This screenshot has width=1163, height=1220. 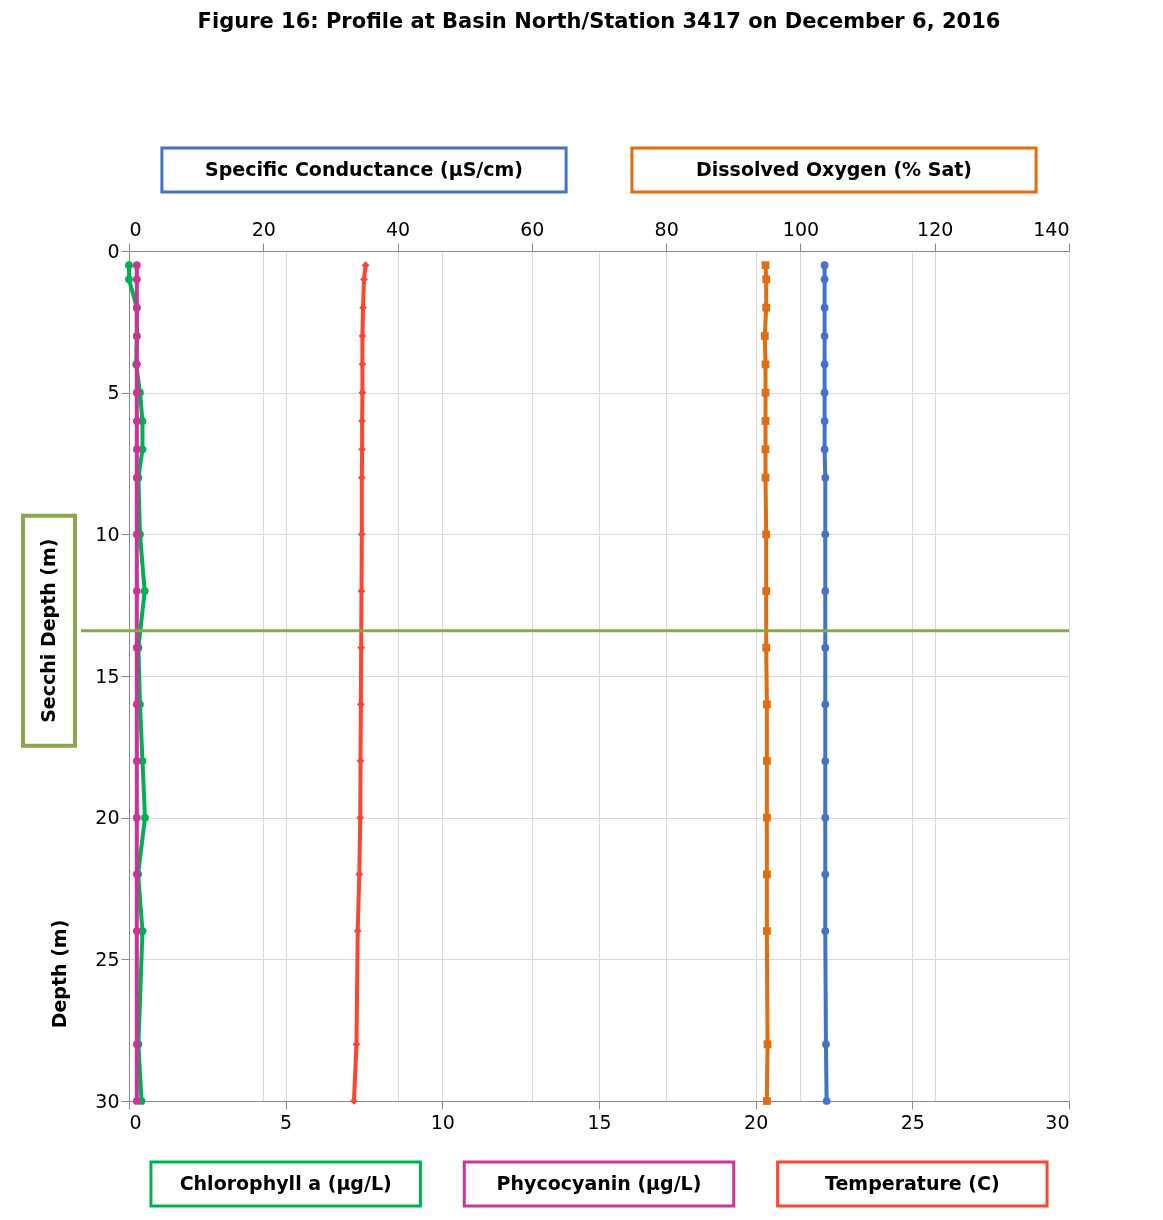 What do you see at coordinates (756, 1121) in the screenshot?
I see `x-tick-label: 20` at bounding box center [756, 1121].